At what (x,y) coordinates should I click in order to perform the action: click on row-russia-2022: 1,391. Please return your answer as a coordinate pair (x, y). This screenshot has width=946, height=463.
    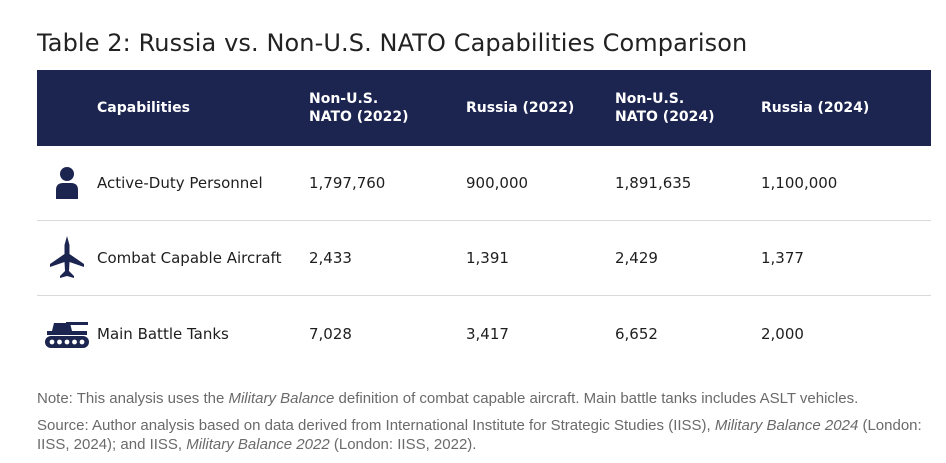
    Looking at the image, I should click on (487, 258).